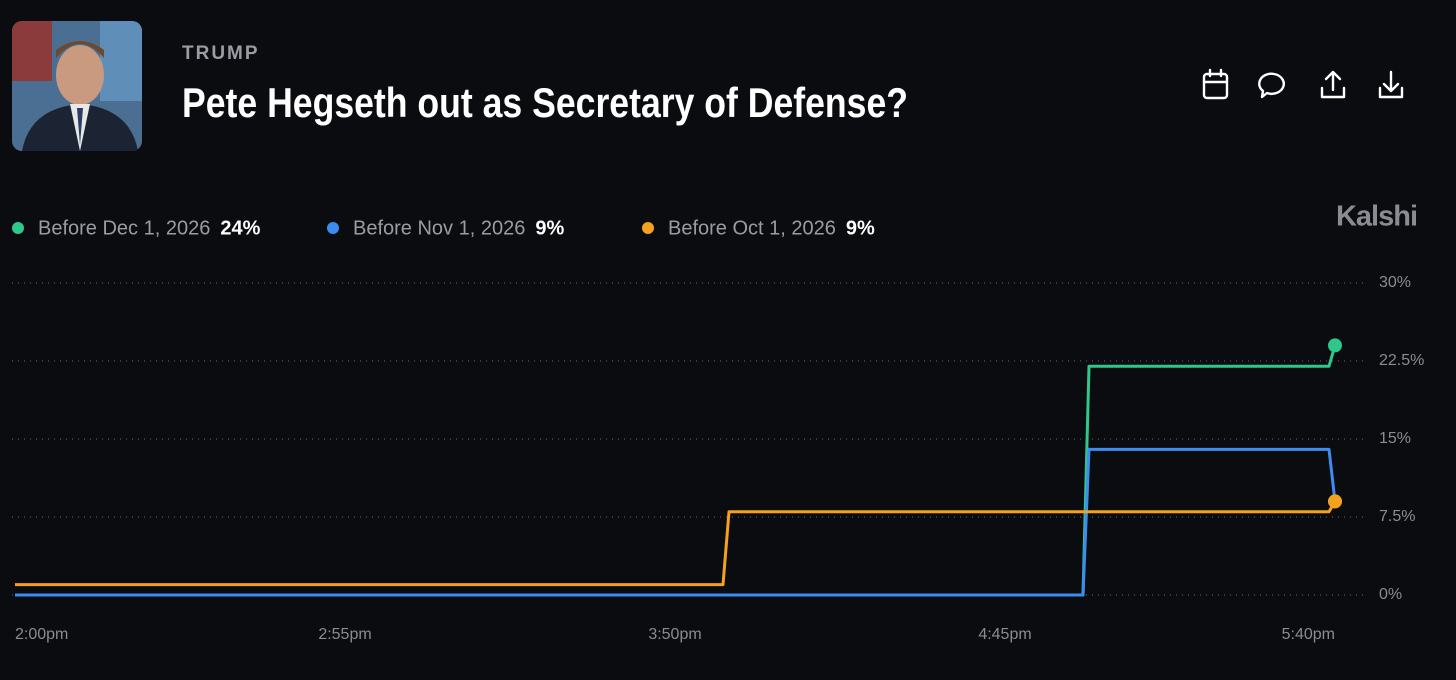 The height and width of the screenshot is (680, 1456). I want to click on x-tick-label: 4:45pm, so click(1004, 634).